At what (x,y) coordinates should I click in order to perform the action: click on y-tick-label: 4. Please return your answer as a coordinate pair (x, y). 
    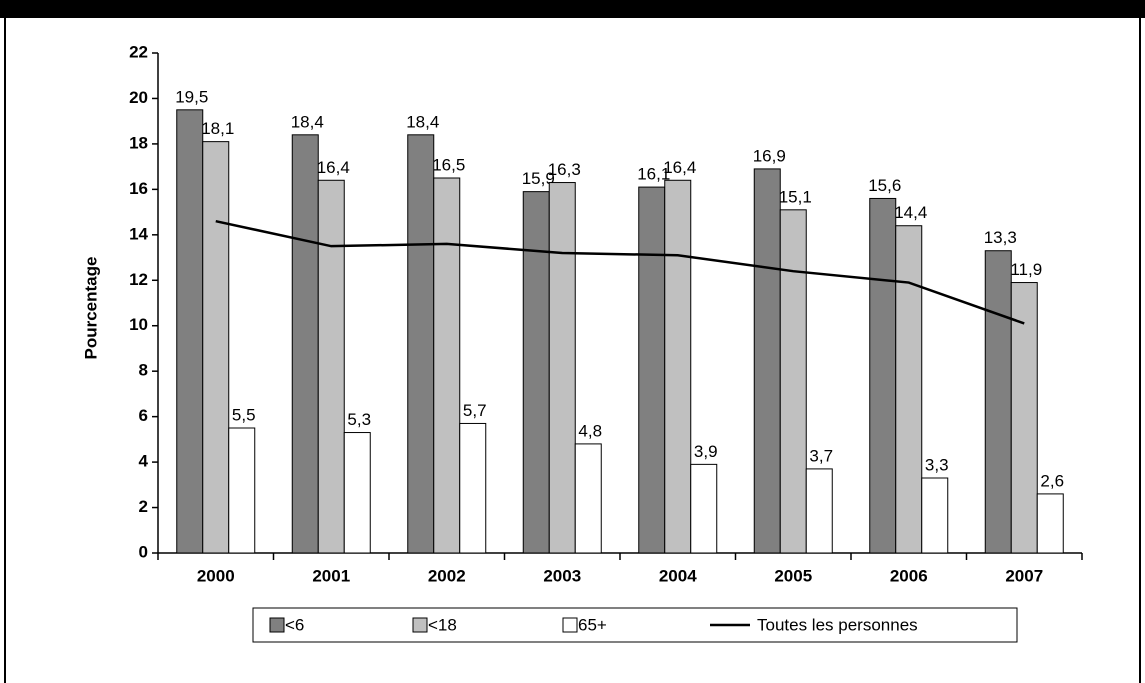
    Looking at the image, I should click on (144, 461).